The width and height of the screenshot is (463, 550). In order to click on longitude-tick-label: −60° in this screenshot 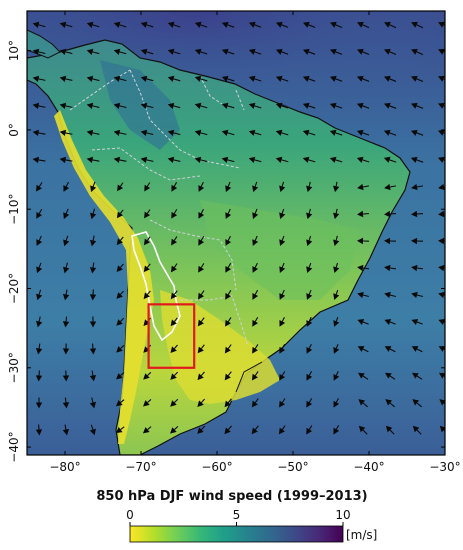, I will do `click(216, 467)`.